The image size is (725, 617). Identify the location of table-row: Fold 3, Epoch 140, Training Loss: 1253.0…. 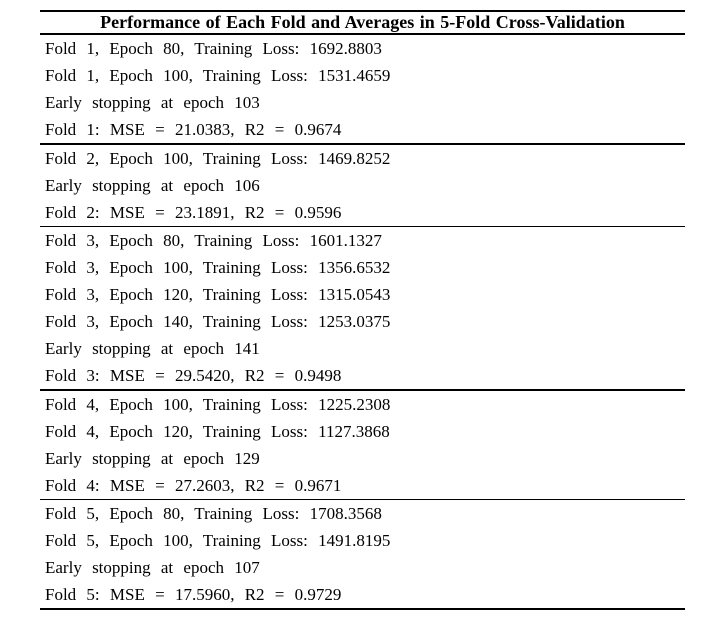
(218, 321).